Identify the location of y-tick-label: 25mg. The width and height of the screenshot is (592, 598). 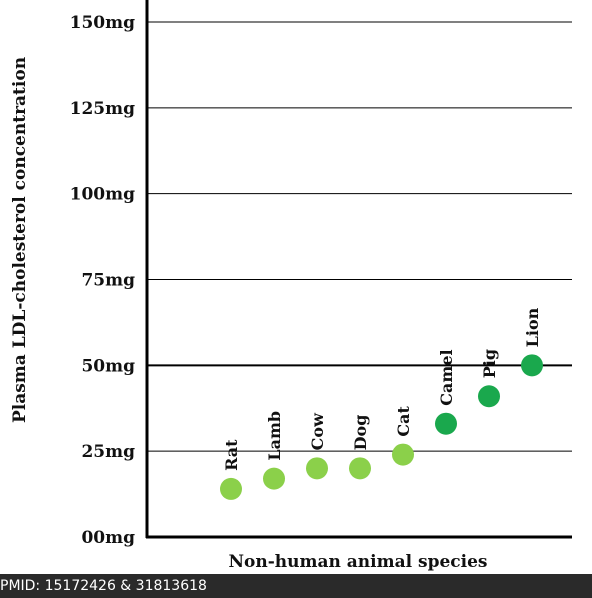
(108, 452).